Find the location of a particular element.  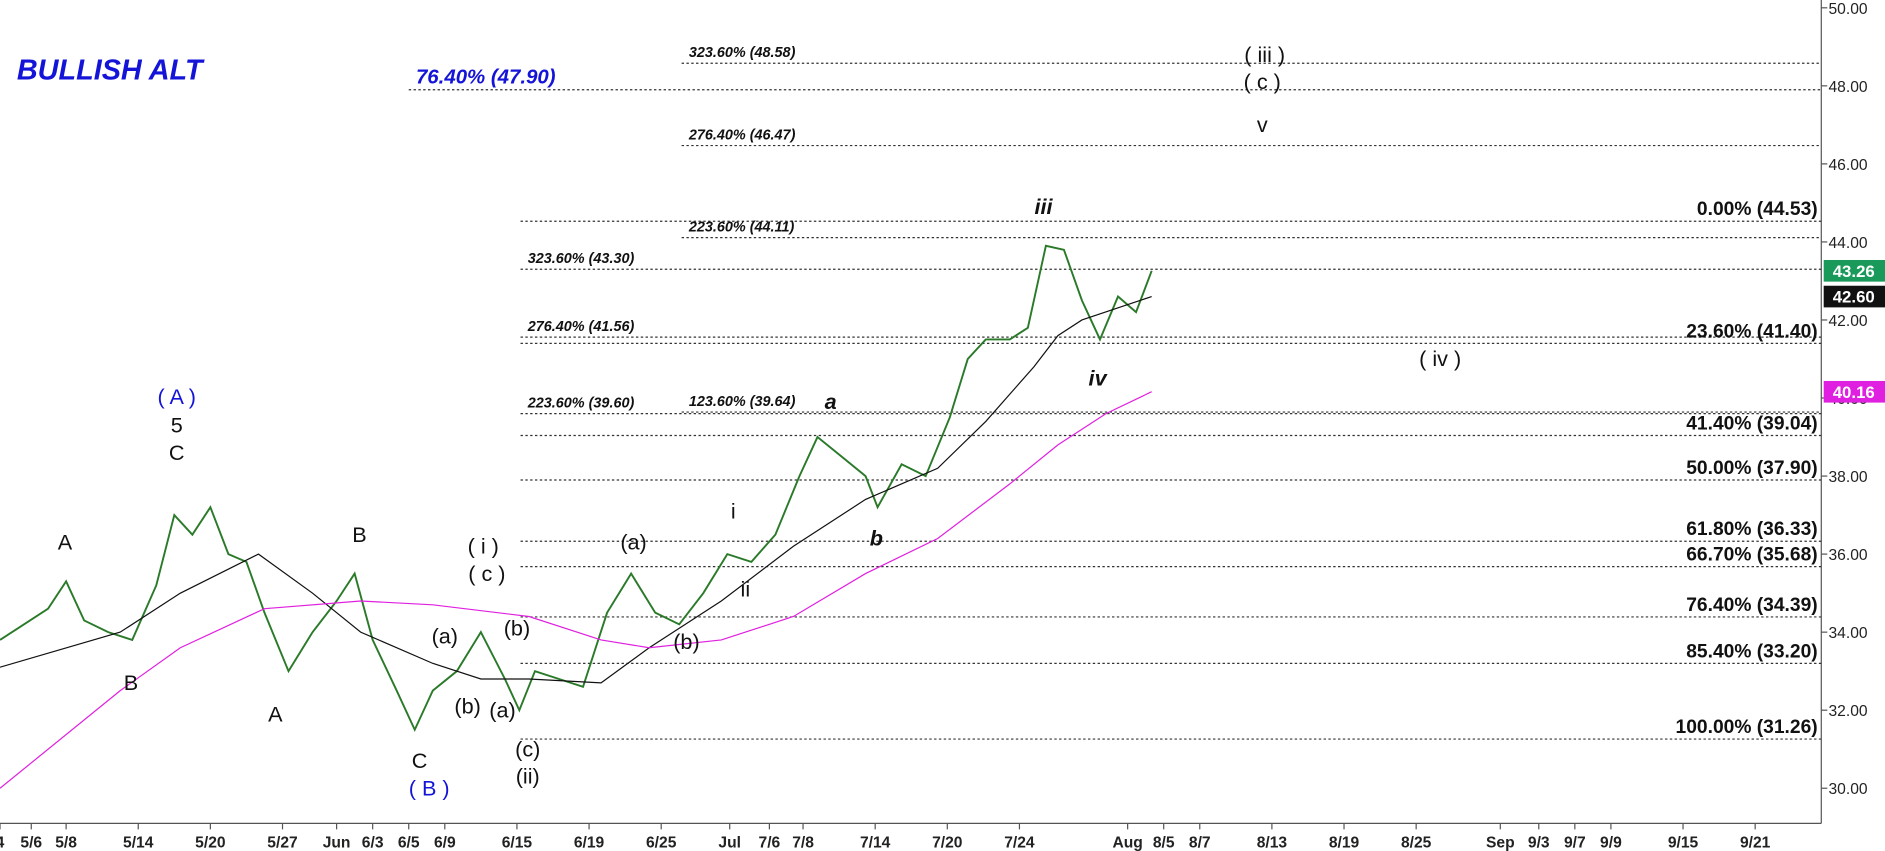

x-tick-label: Aug is located at coordinates (1127, 842).